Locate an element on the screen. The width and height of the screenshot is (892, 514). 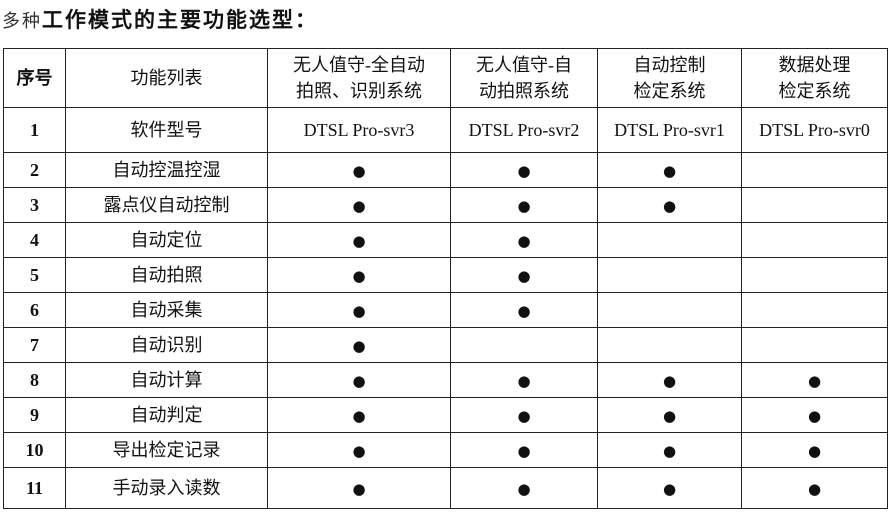
table-row: 5 自动拍照 ● ● is located at coordinates (445, 275).